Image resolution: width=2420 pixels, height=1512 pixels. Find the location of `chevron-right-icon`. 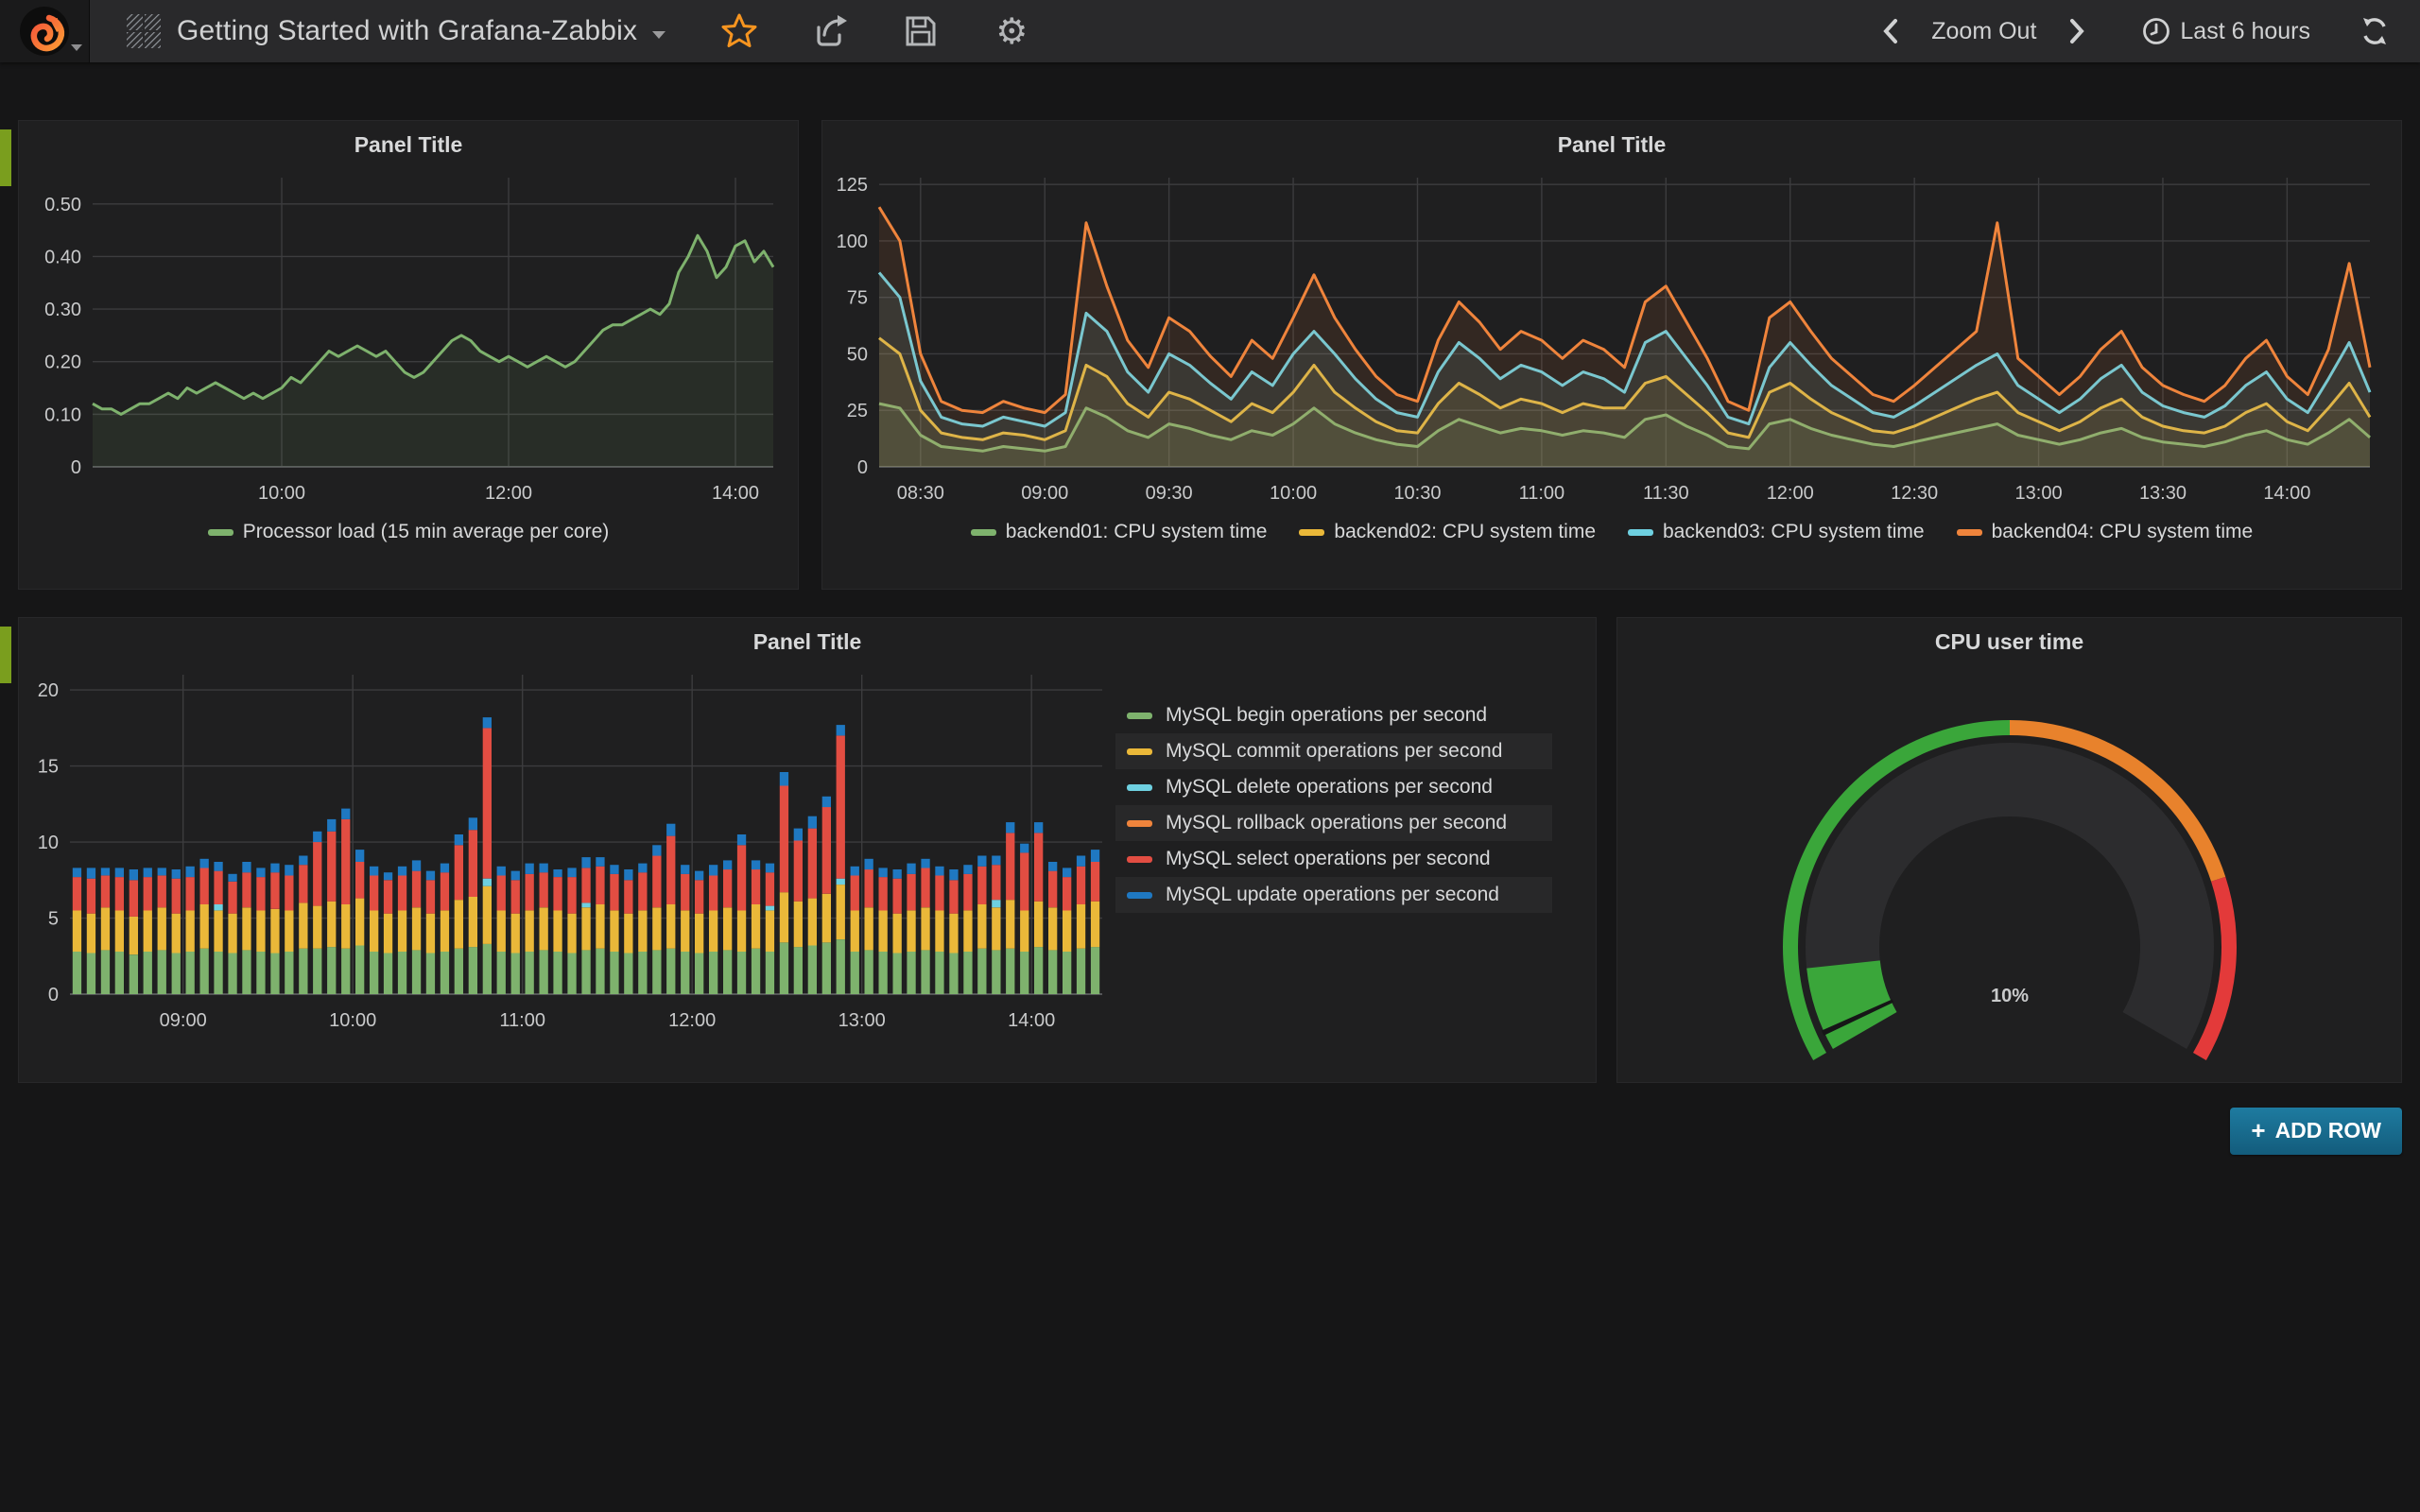

chevron-right-icon is located at coordinates (2077, 31).